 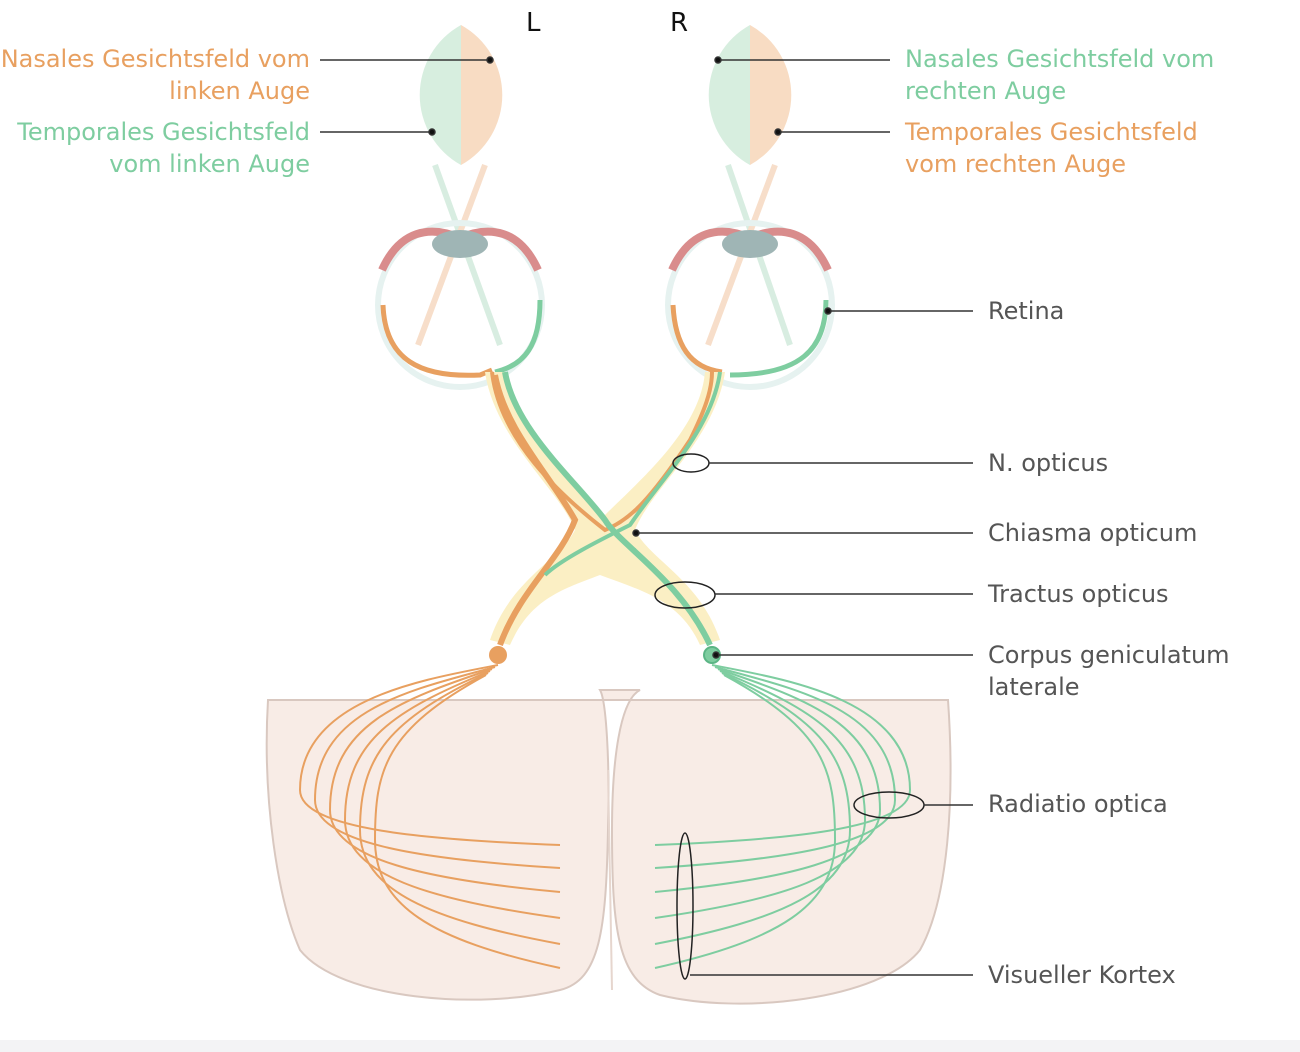 I want to click on left-temporal-line2: vom linken Auge, so click(x=209, y=164).